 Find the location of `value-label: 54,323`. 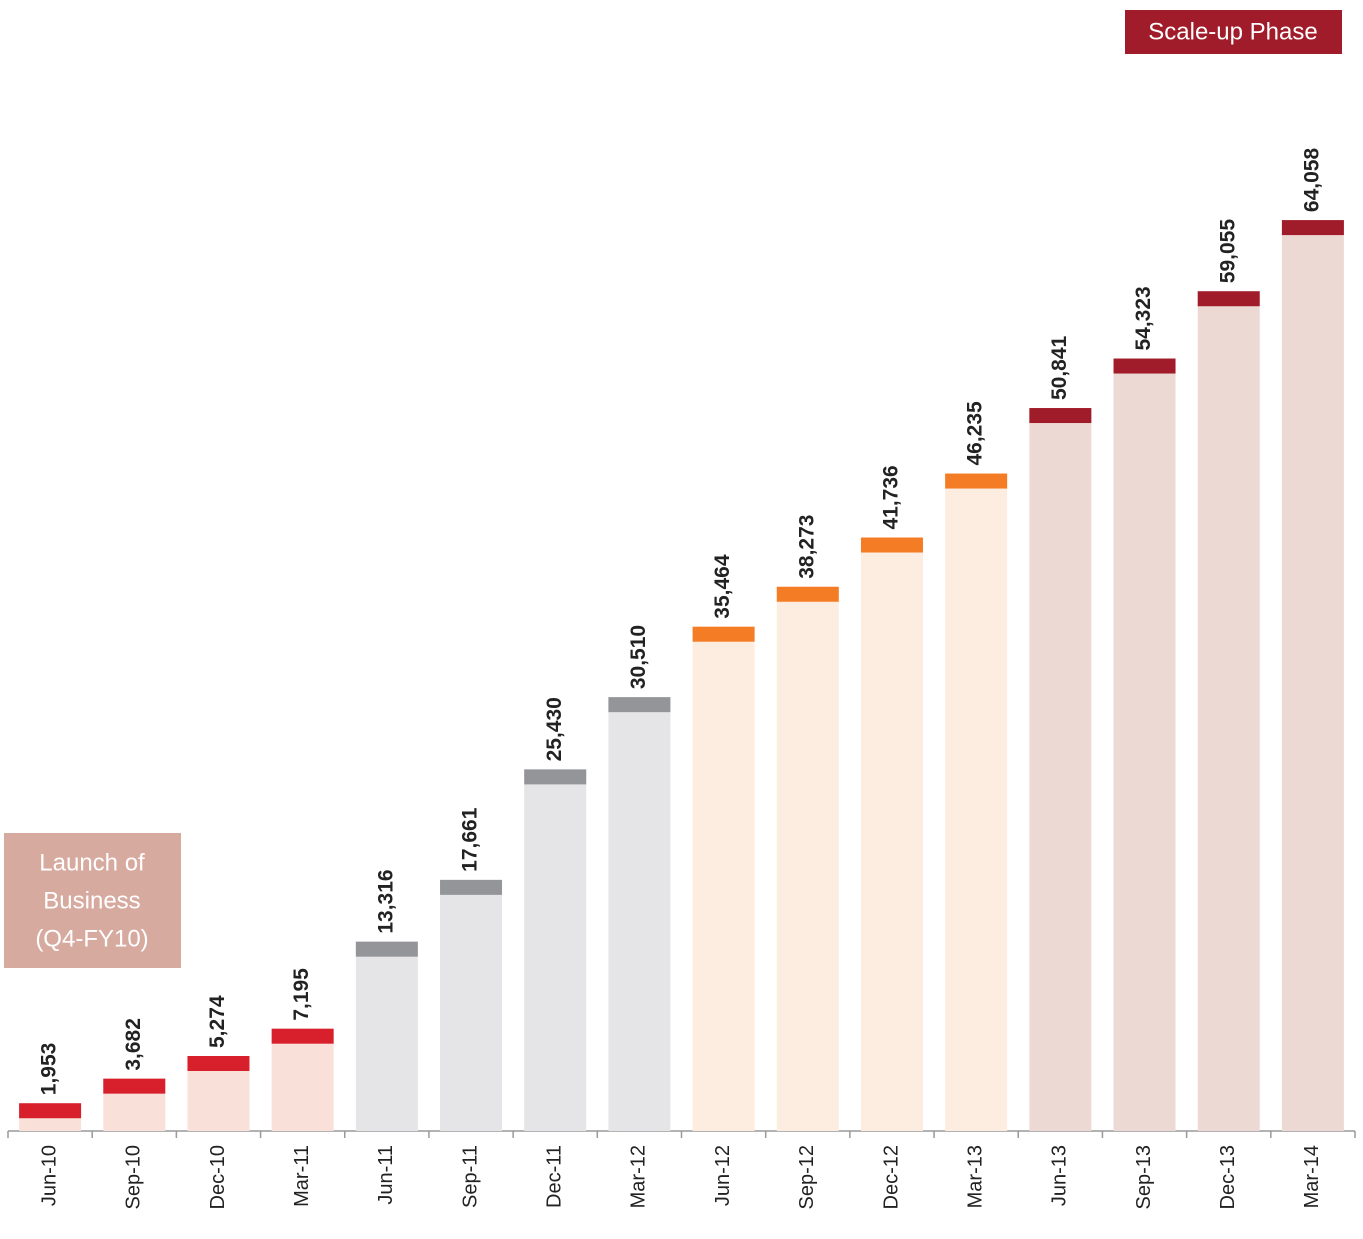

value-label: 54,323 is located at coordinates (1143, 318).